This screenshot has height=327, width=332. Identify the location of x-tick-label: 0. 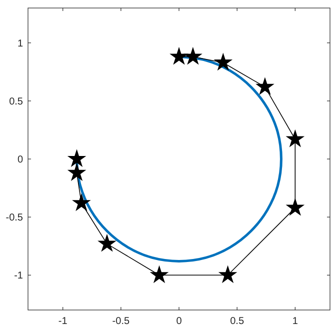
(179, 321).